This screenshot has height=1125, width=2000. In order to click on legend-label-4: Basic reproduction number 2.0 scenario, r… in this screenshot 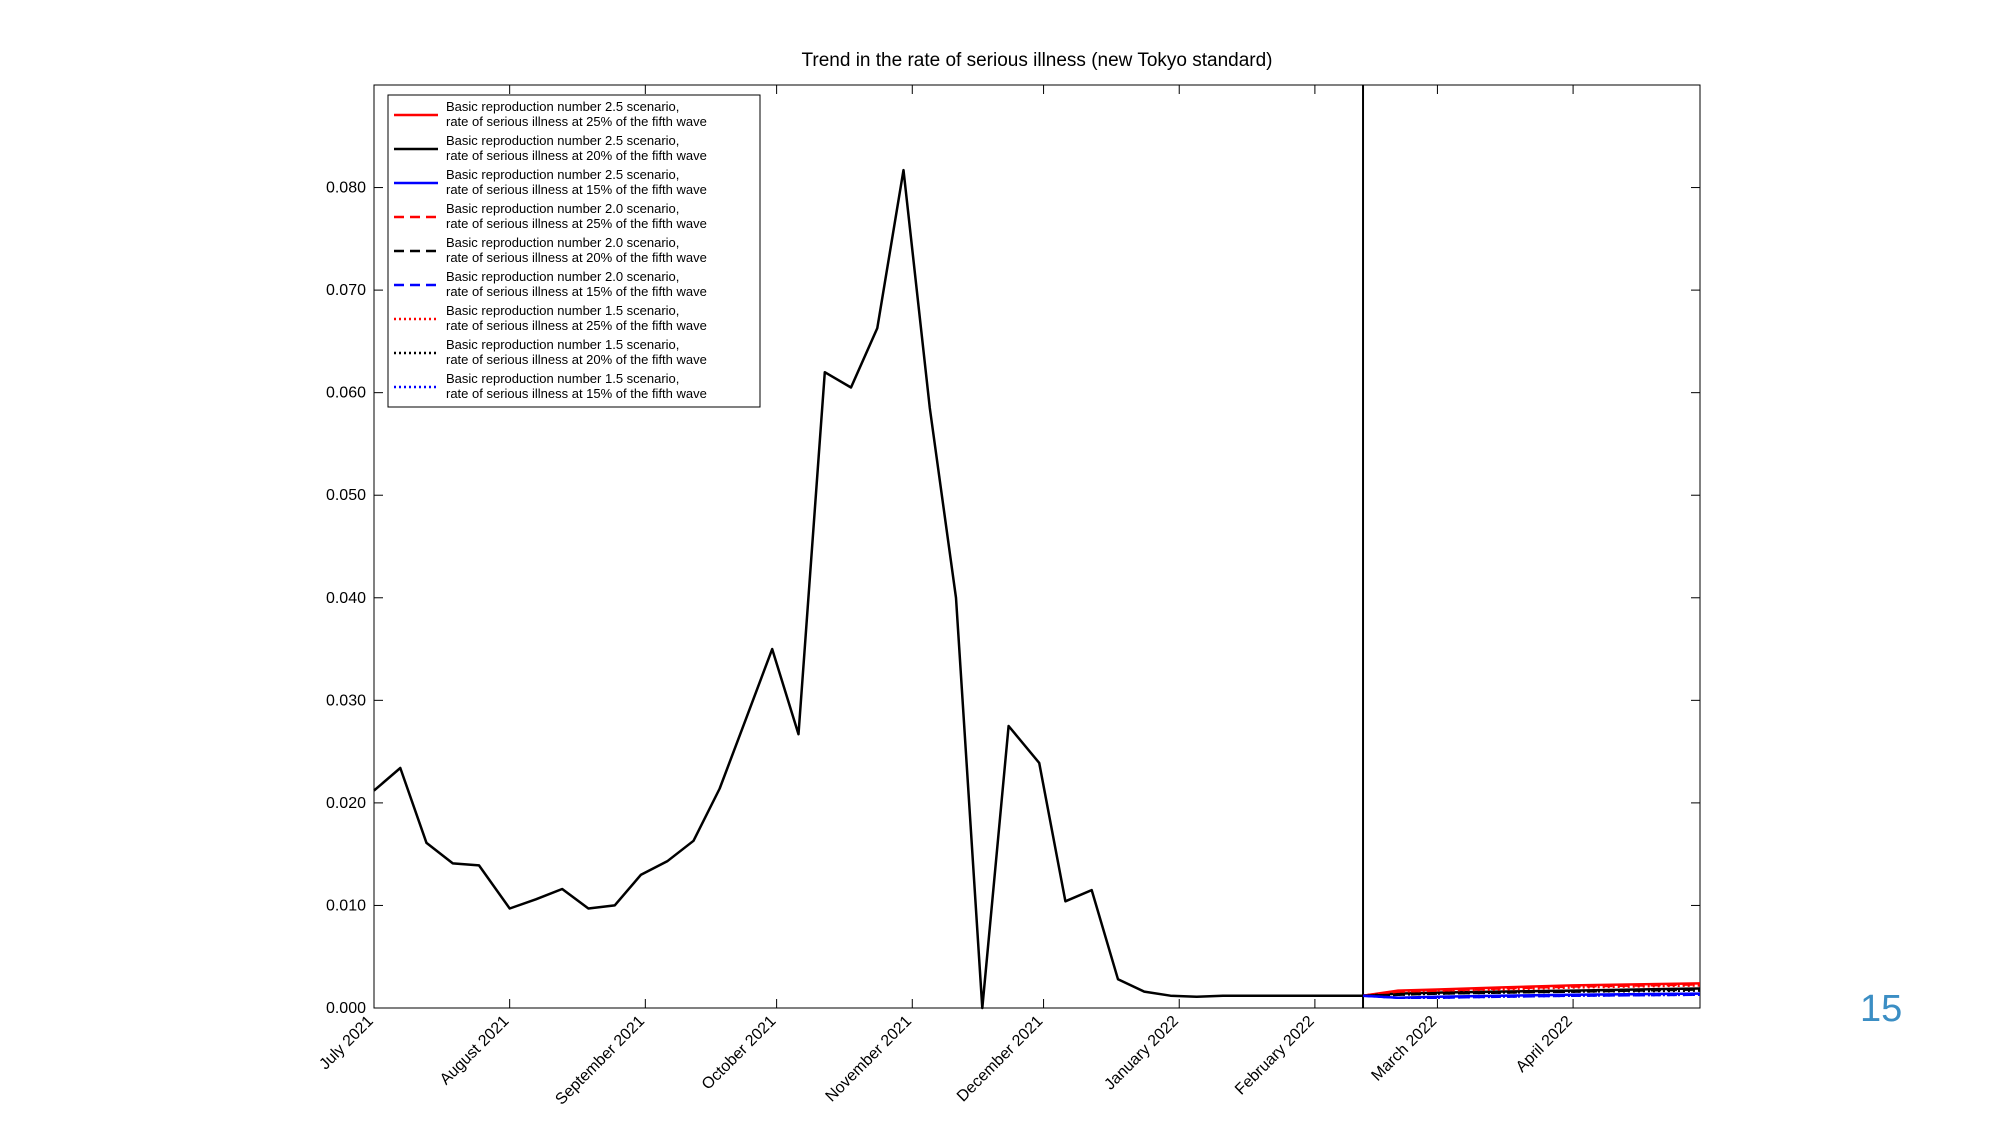, I will do `click(576, 216)`.